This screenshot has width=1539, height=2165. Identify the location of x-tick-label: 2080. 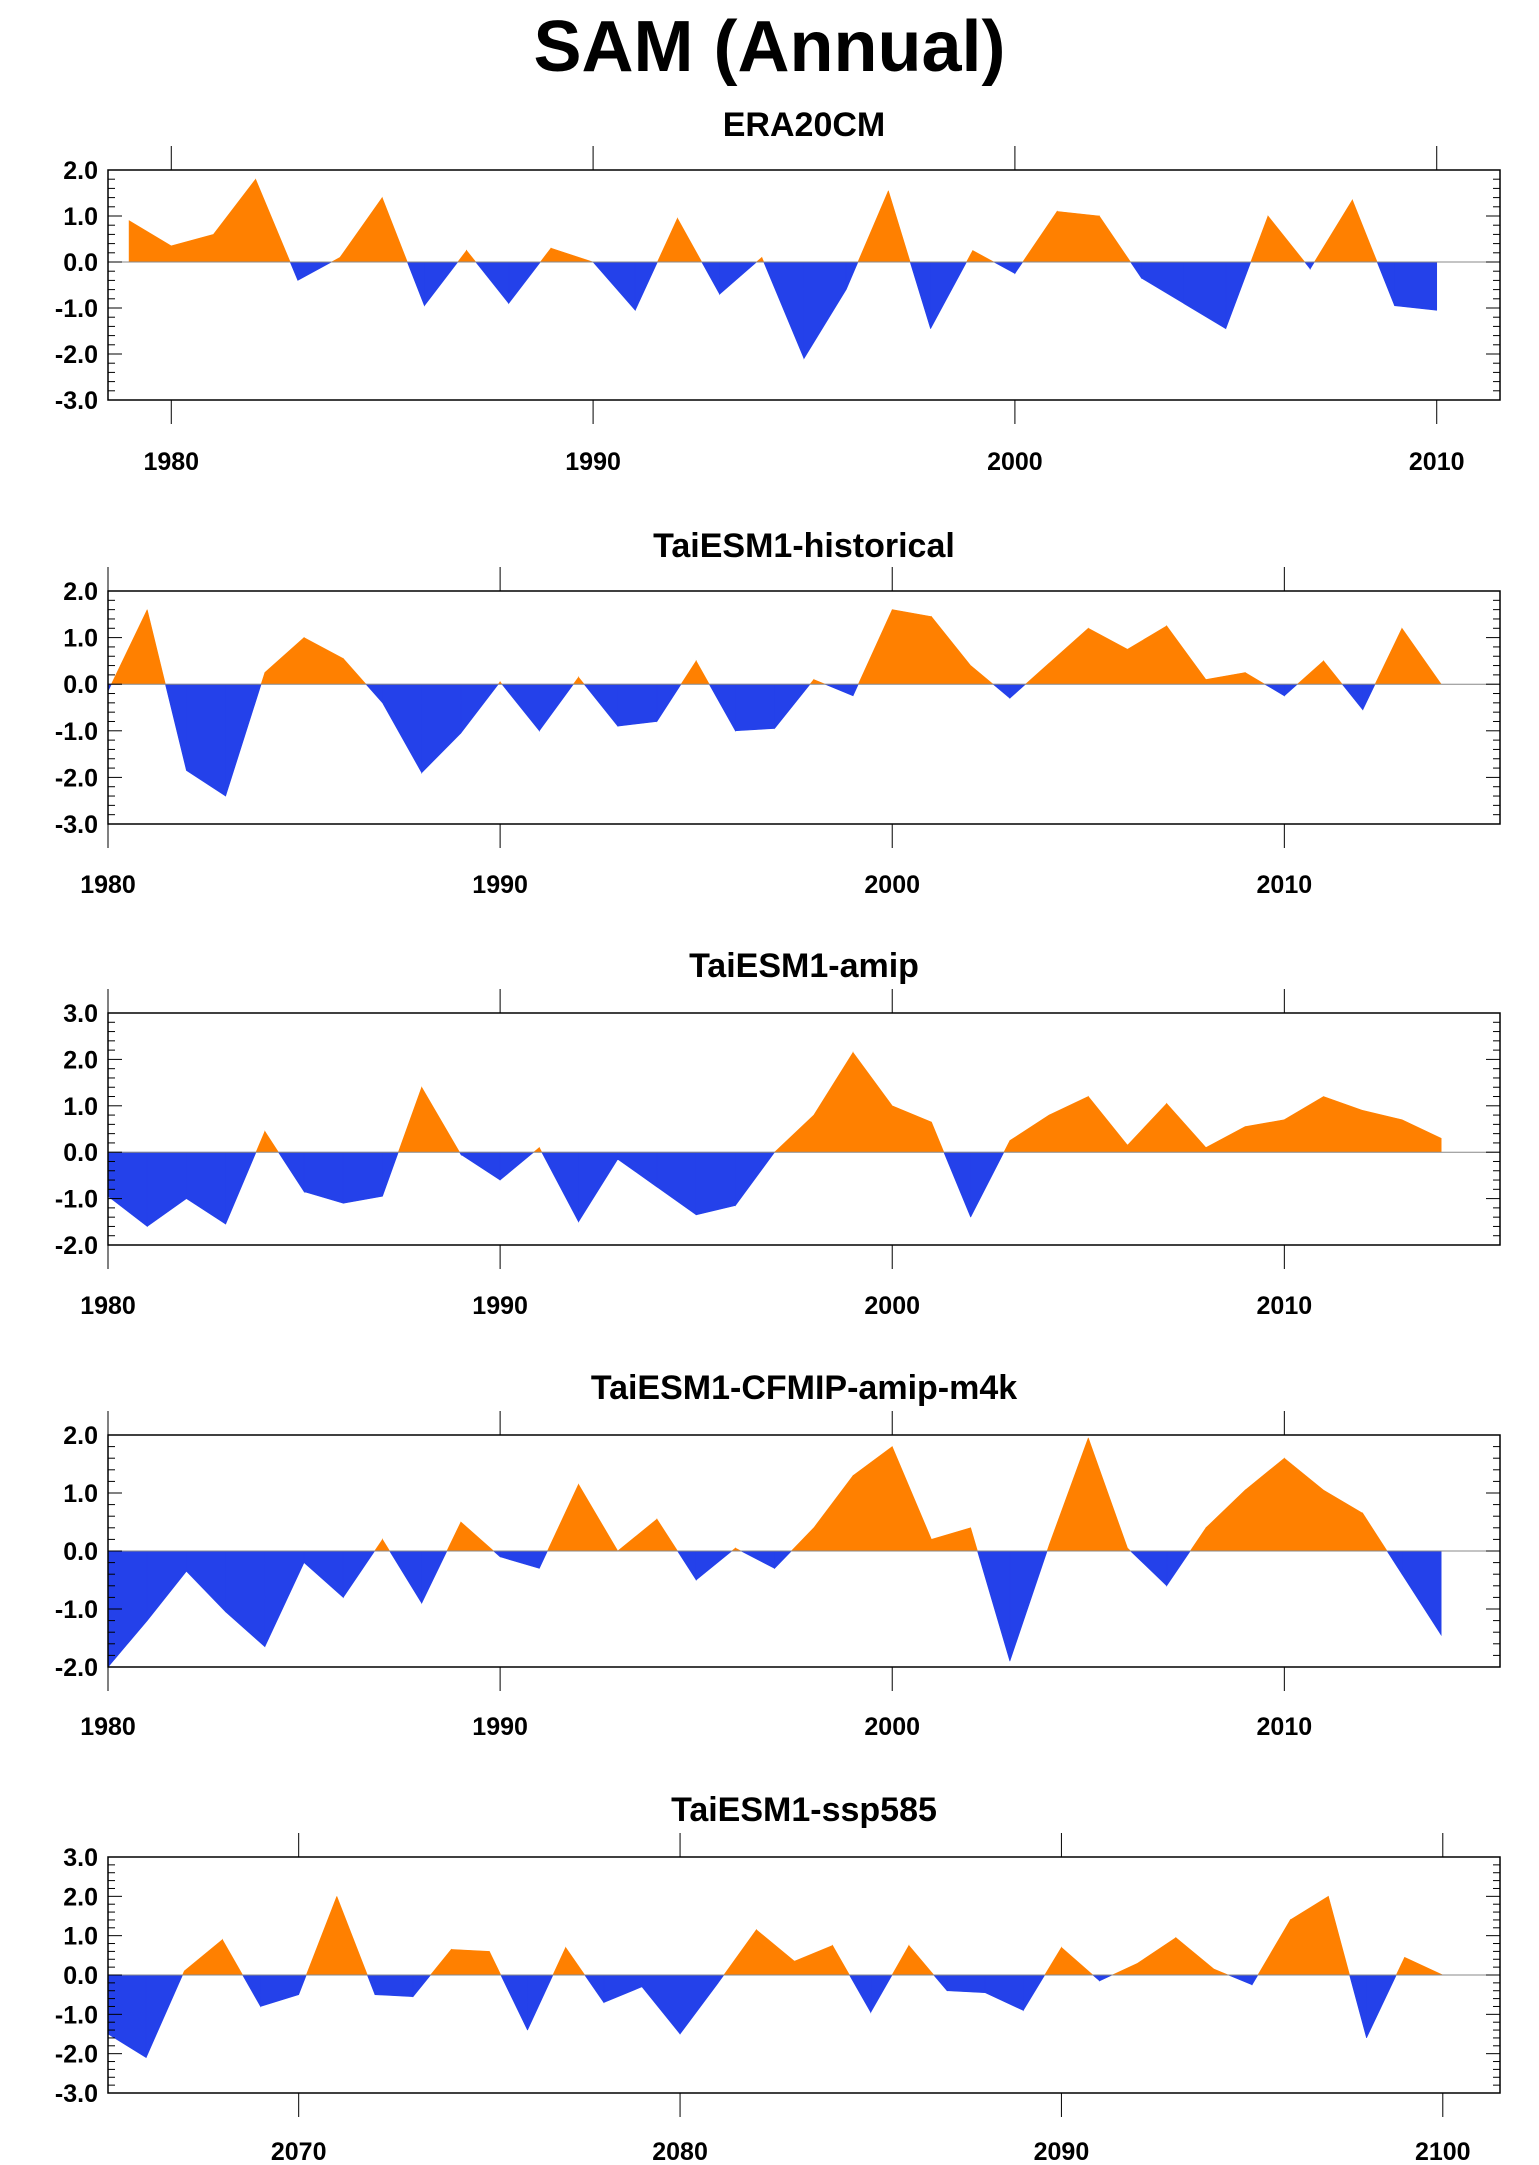
(680, 2151).